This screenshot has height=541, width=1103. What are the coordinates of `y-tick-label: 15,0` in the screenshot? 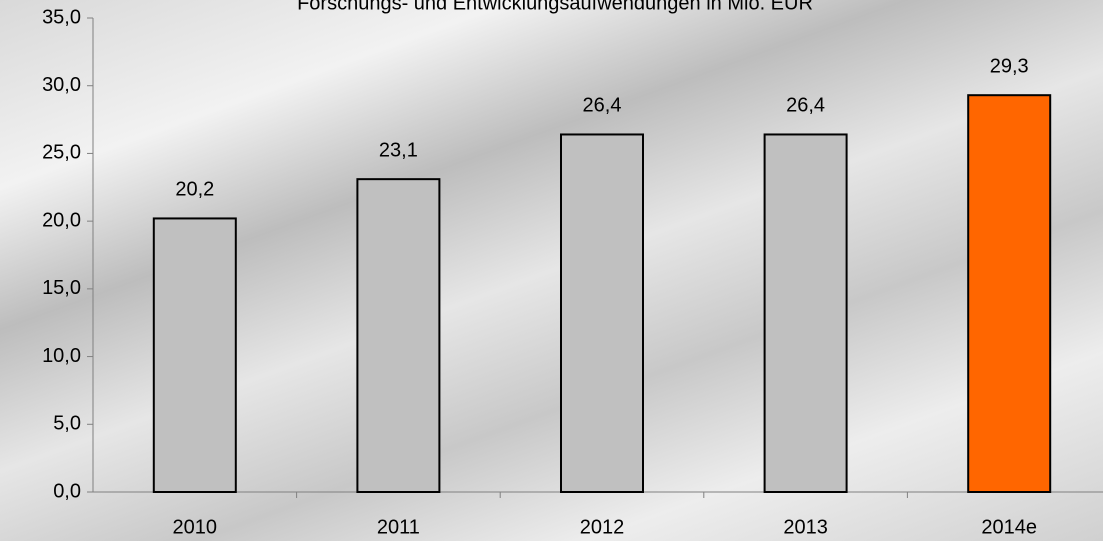 It's located at (61, 288).